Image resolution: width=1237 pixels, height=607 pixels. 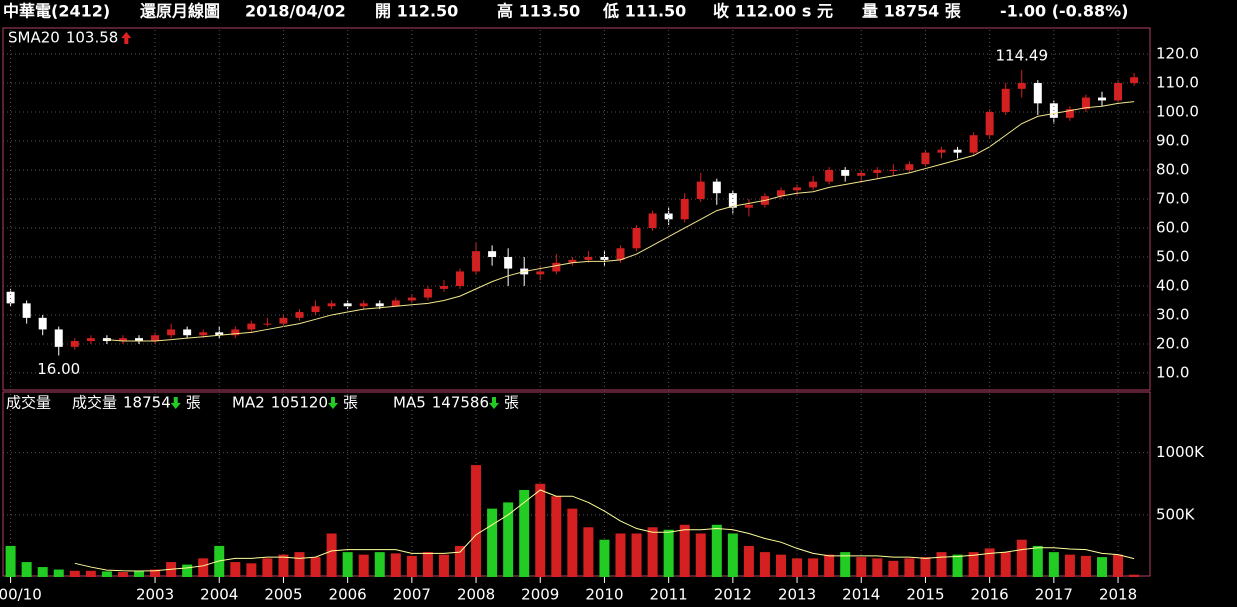 I want to click on y-tick-label: 120.0, so click(x=1177, y=54).